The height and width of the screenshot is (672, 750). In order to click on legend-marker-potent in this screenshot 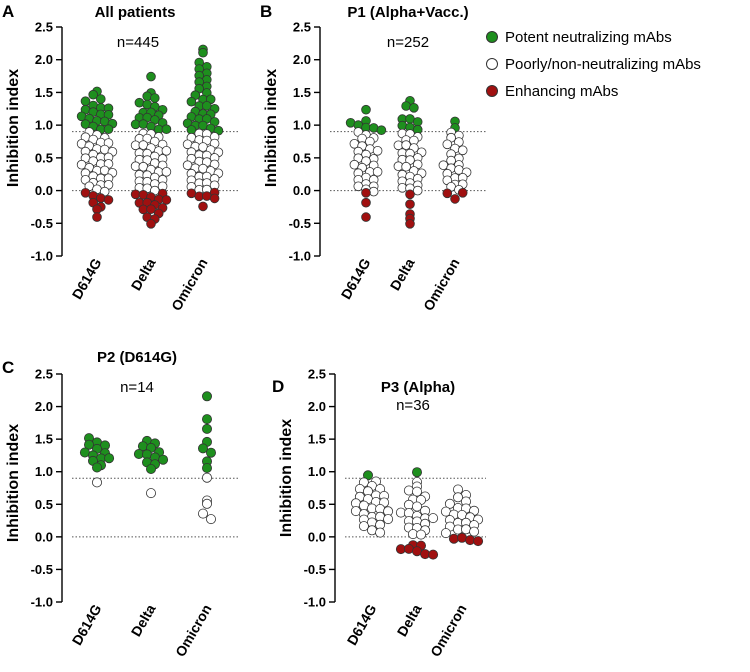, I will do `click(492, 37)`.